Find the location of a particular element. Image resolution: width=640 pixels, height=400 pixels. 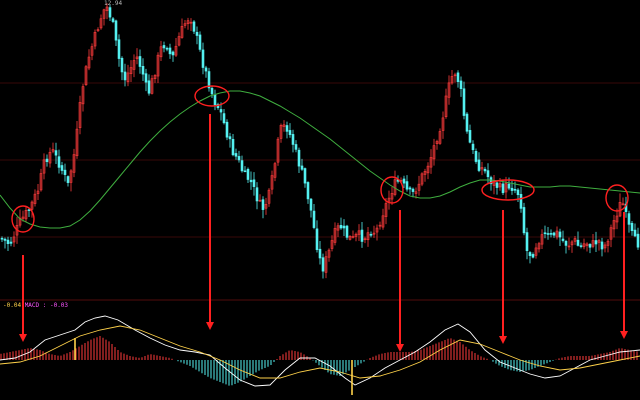

signal-circle is located at coordinates (508, 190).